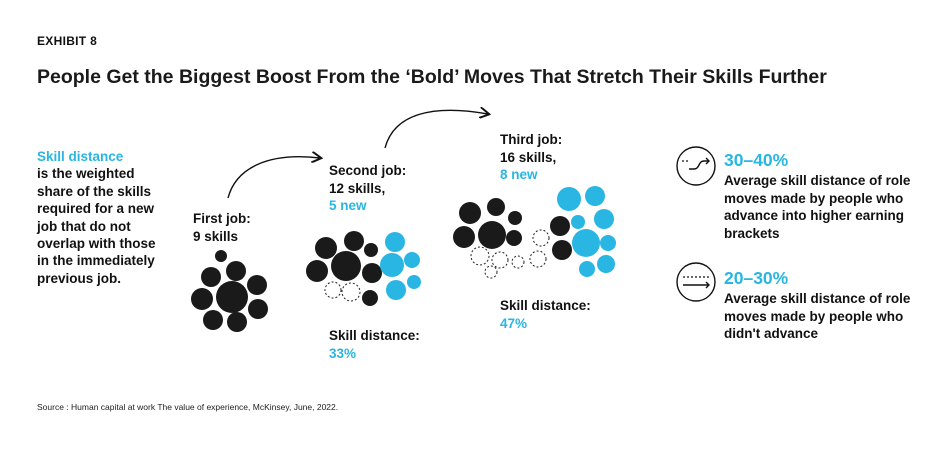 This screenshot has height=466, width=945. What do you see at coordinates (80, 156) in the screenshot?
I see `definition-term: Skill distance` at bounding box center [80, 156].